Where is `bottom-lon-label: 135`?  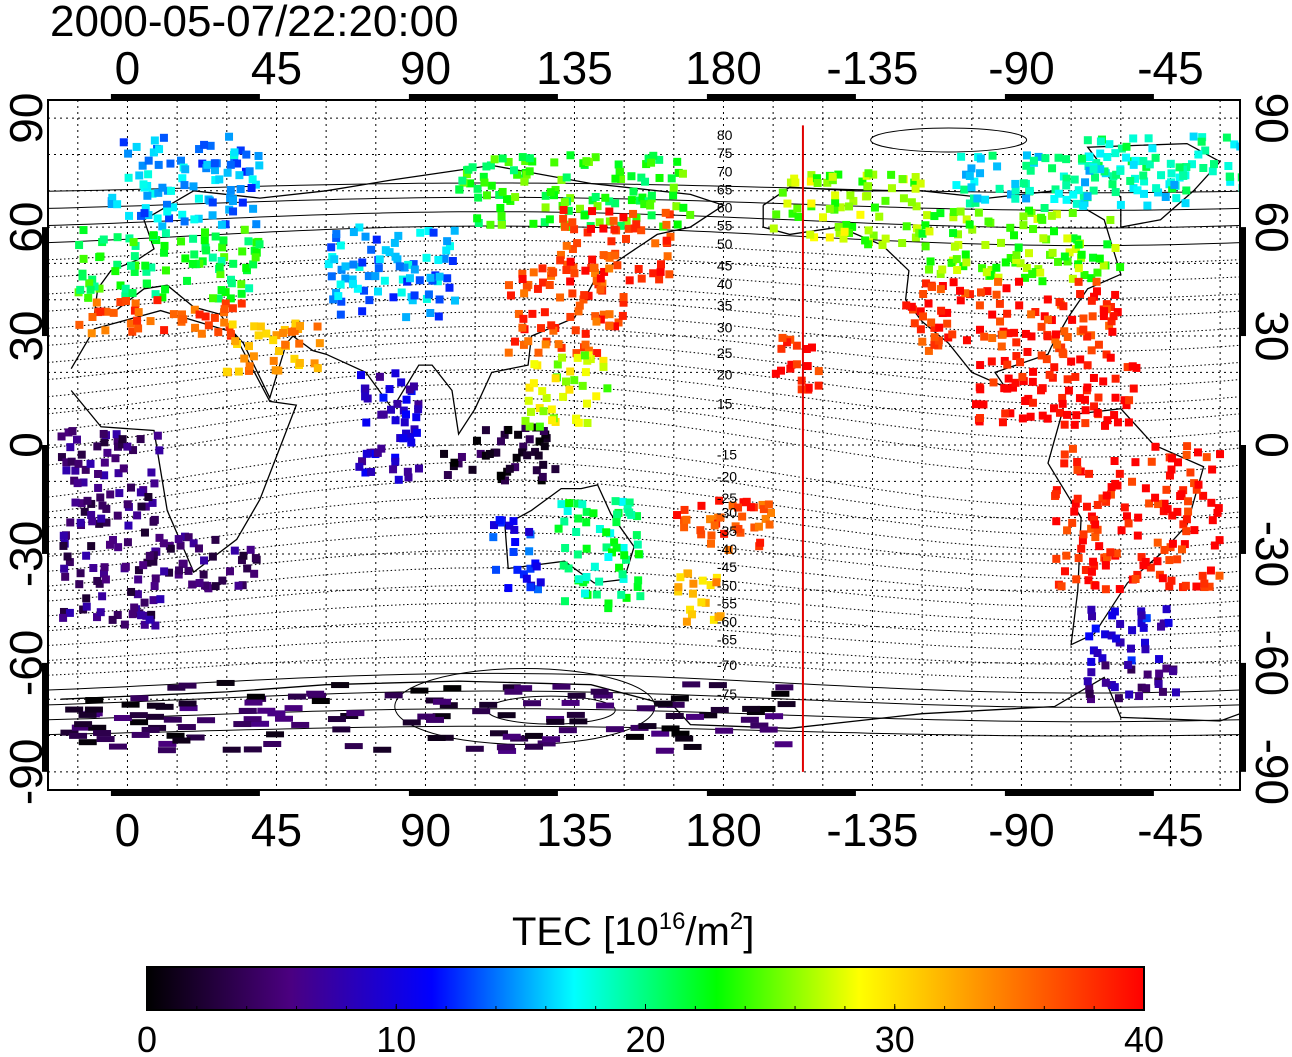
bottom-lon-label: 135 is located at coordinates (574, 830).